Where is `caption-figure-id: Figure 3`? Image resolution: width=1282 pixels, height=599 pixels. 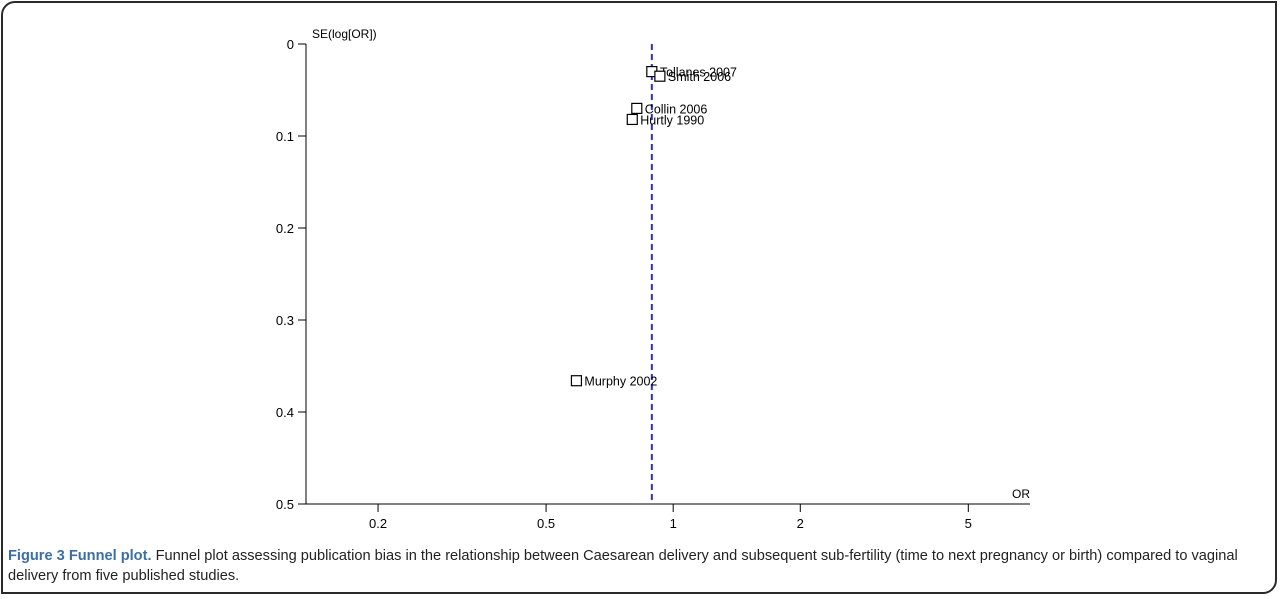 caption-figure-id: Figure 3 is located at coordinates (36, 556).